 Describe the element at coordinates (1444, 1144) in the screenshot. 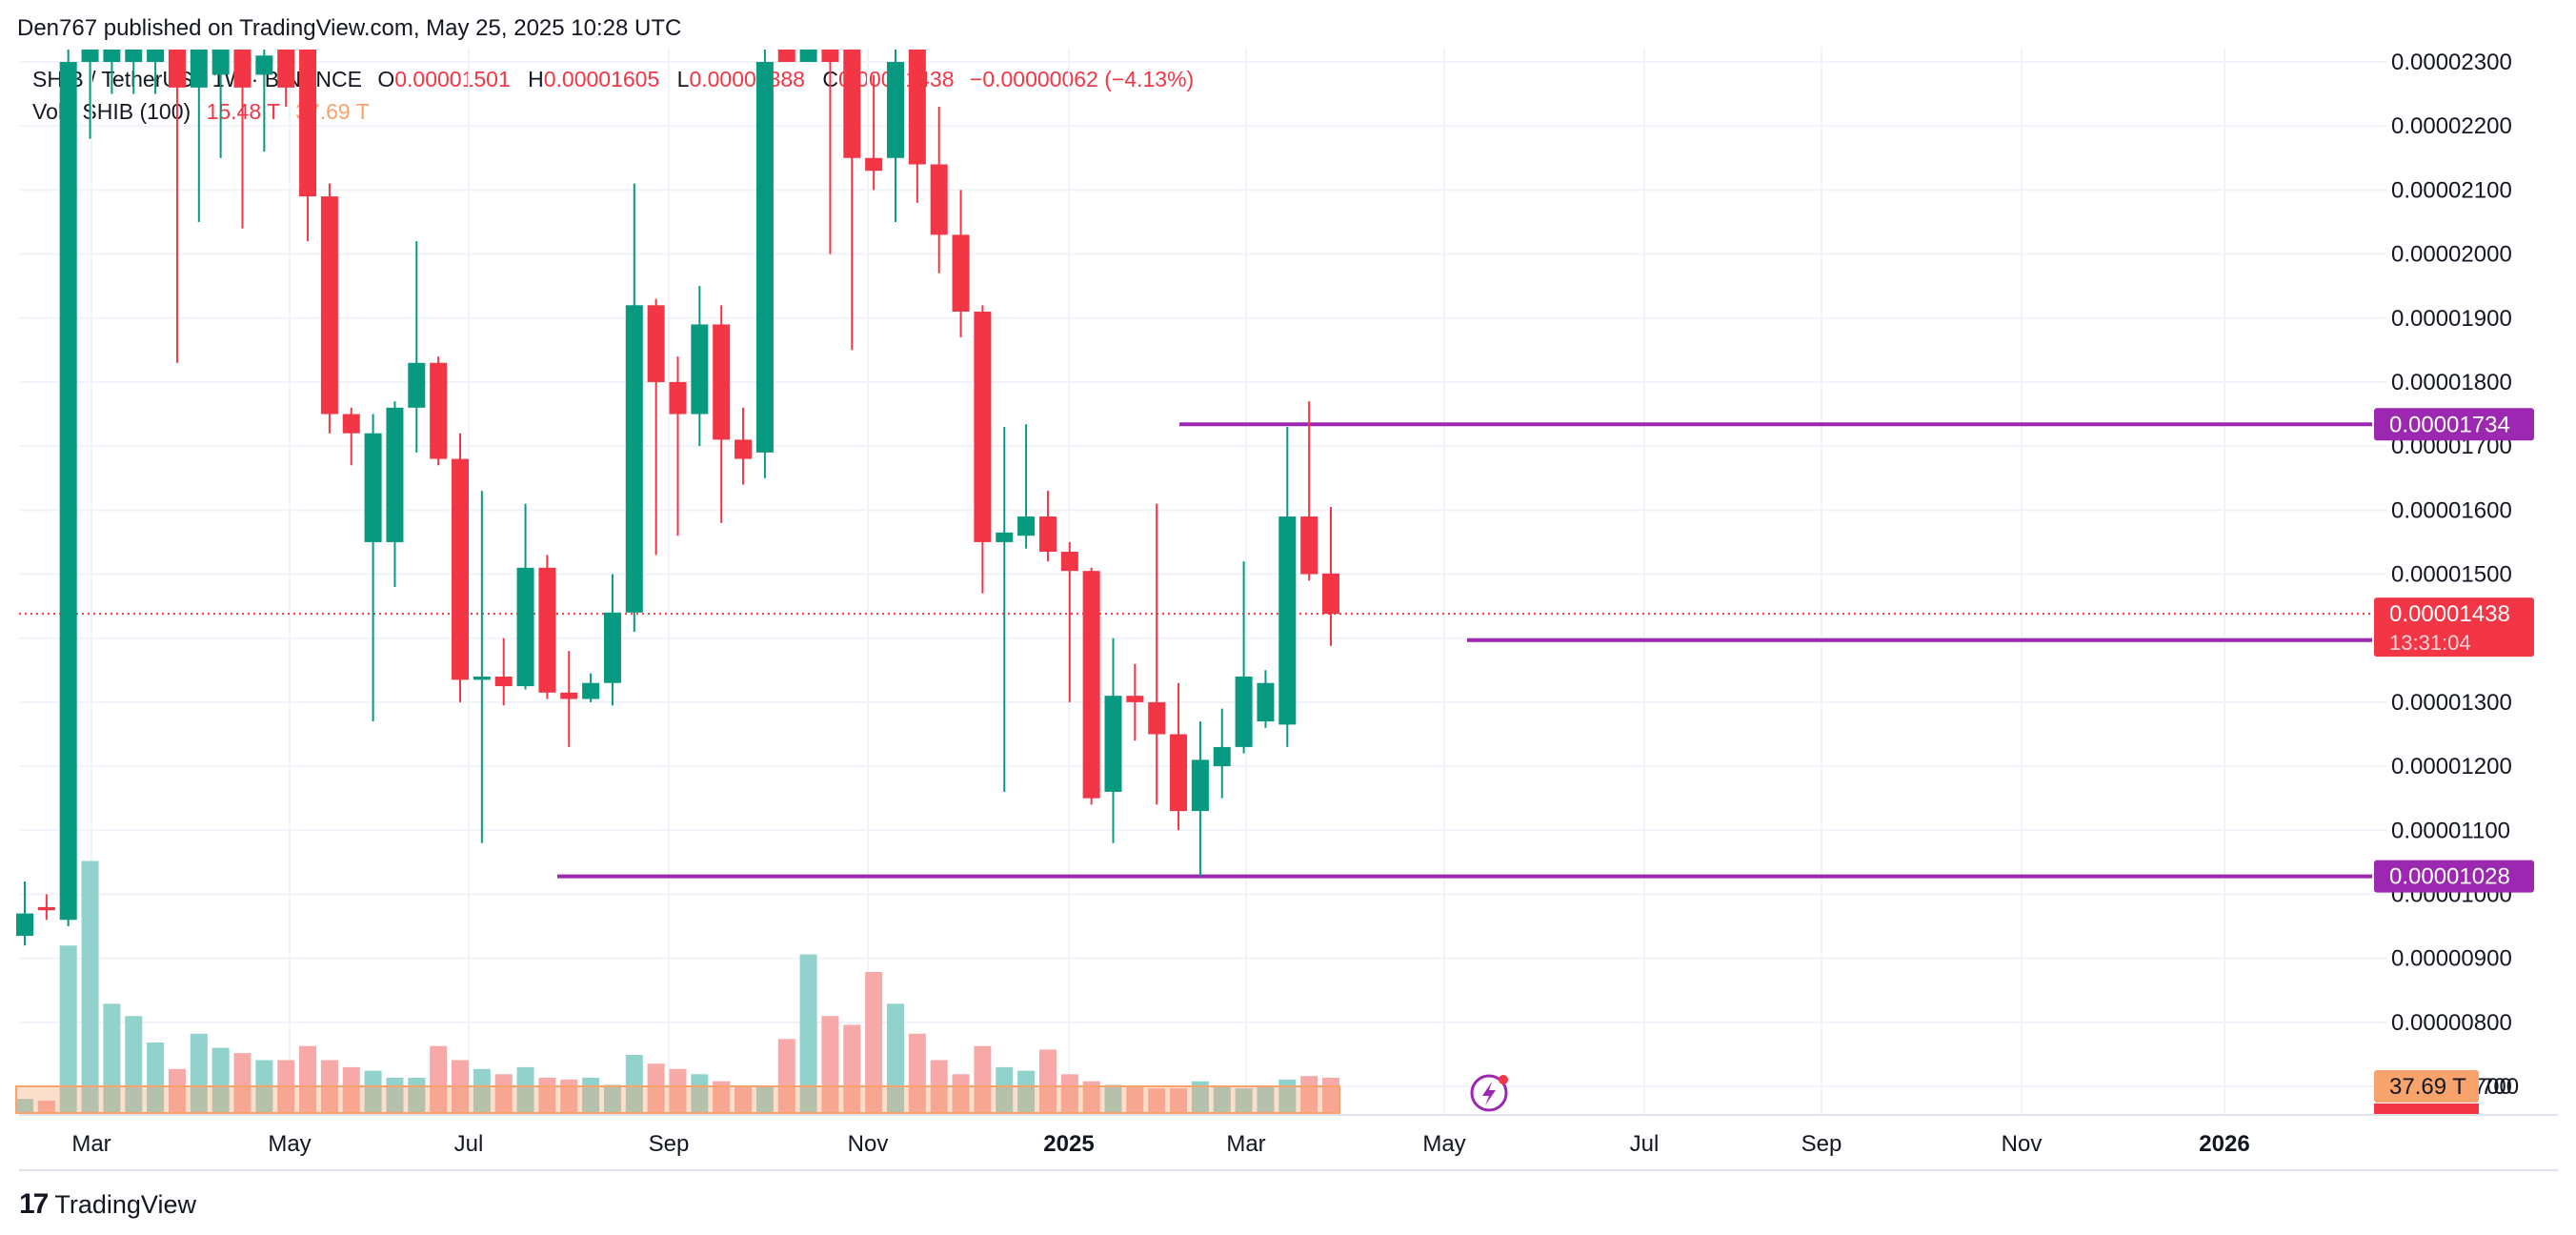

I see `time-tick-label: May` at that location.